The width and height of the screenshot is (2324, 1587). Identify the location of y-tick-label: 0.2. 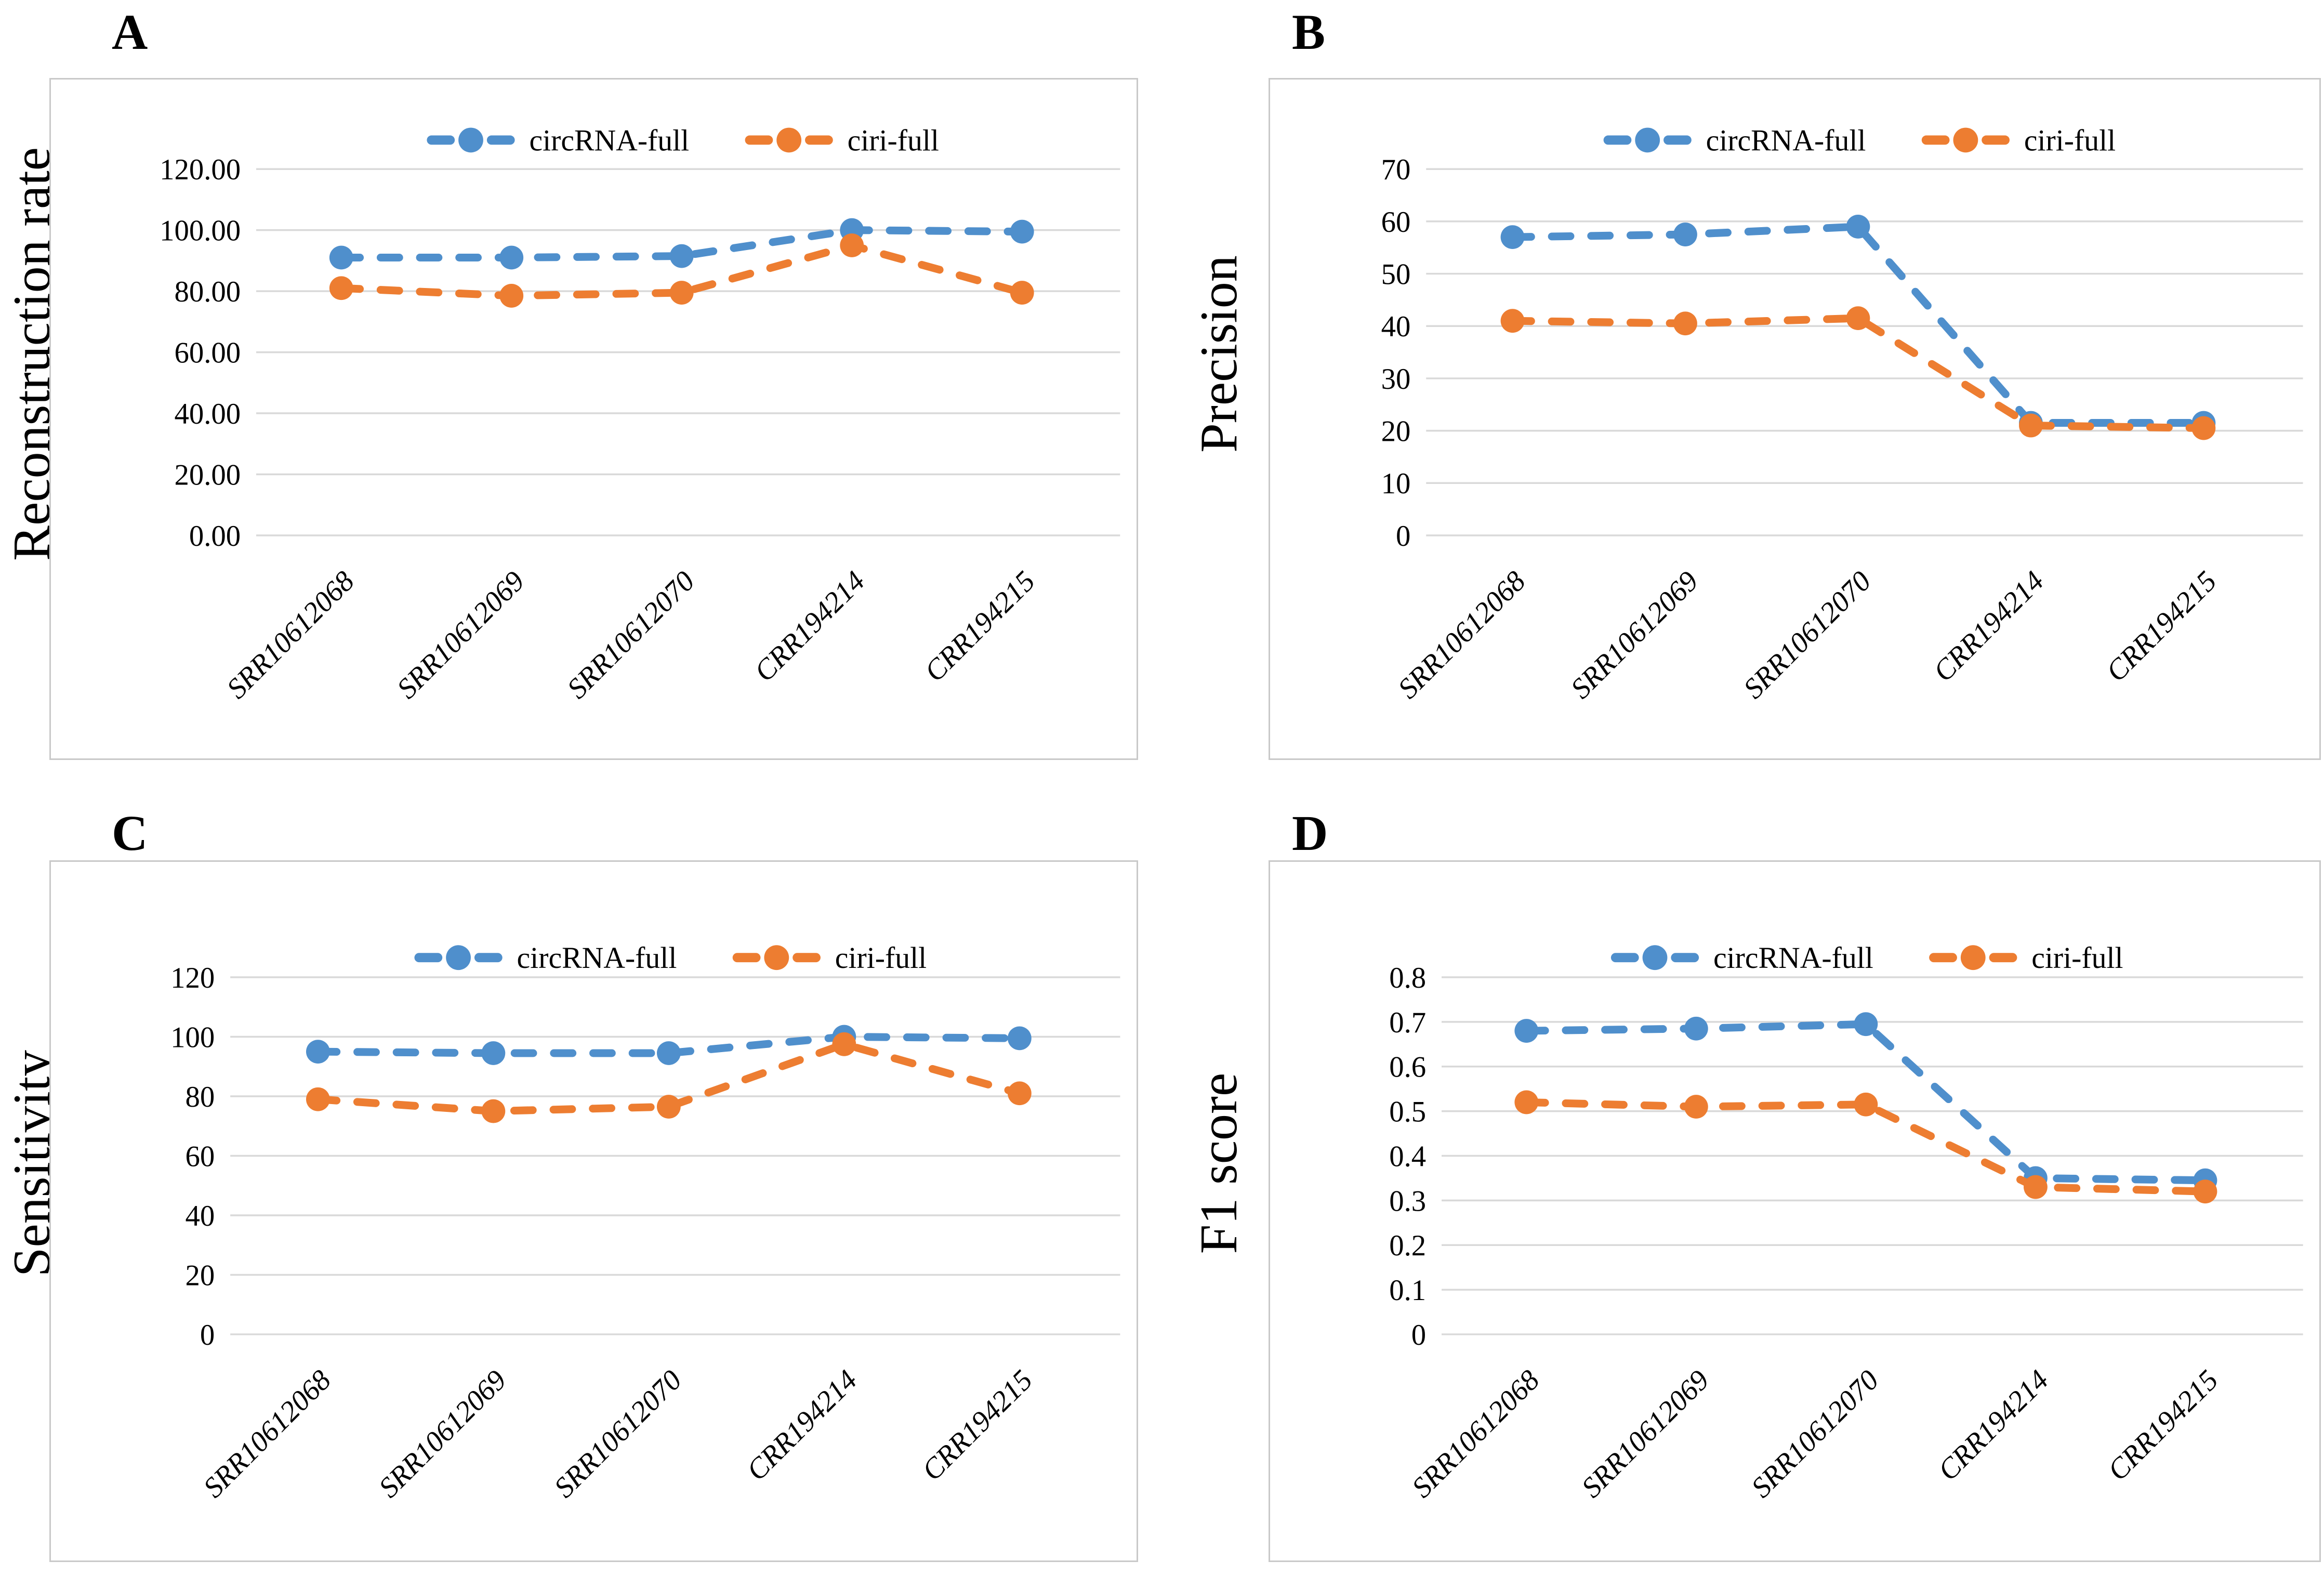
(1407, 1245).